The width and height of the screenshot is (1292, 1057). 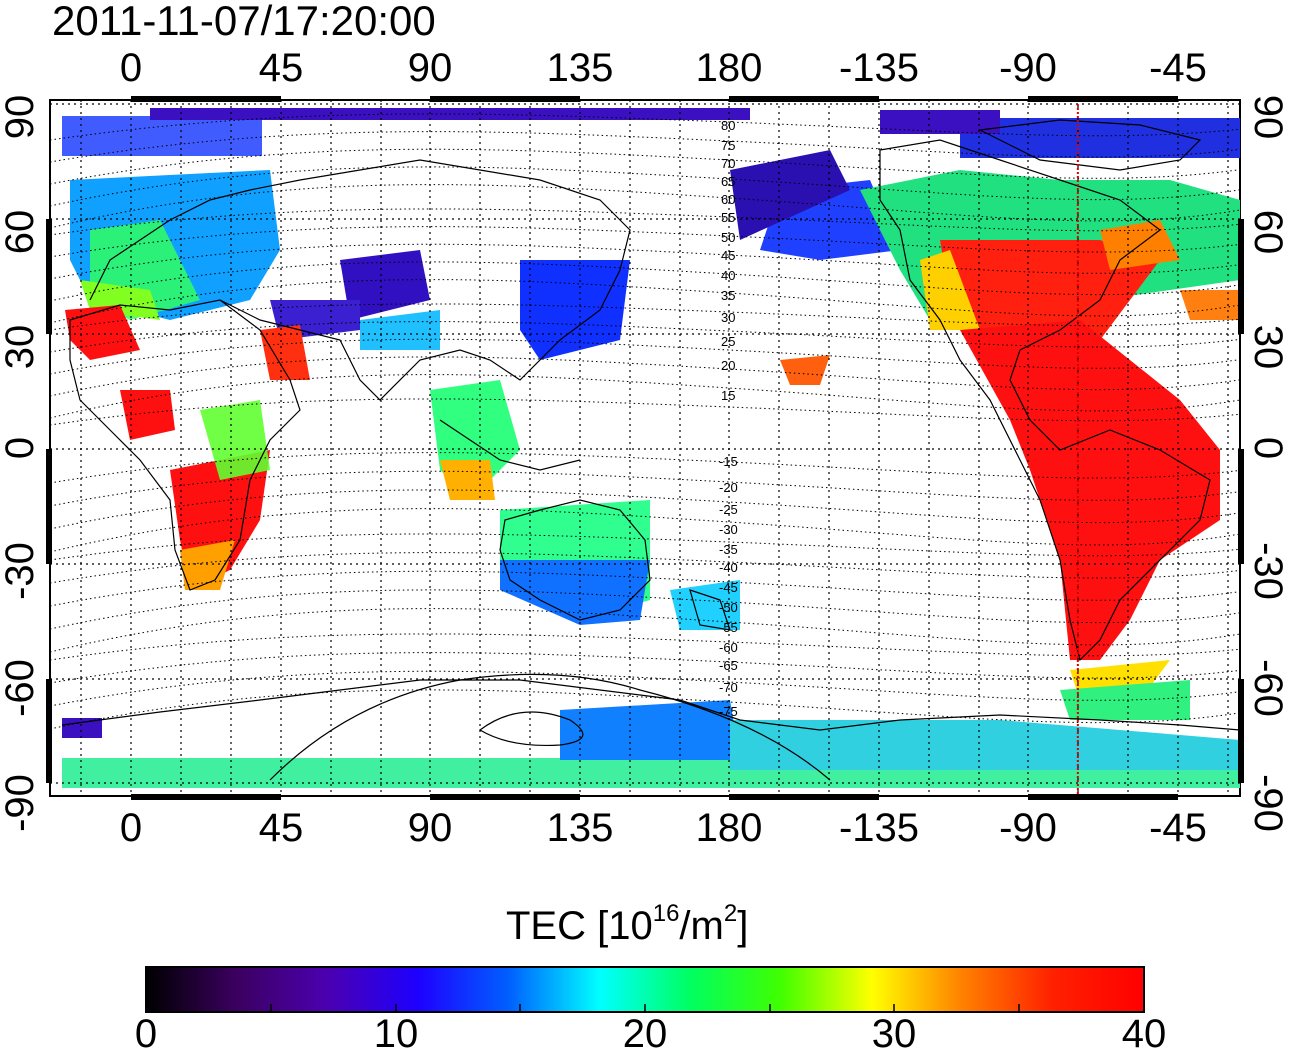 What do you see at coordinates (281, 828) in the screenshot?
I see `bottom-lon-tick-45: 45` at bounding box center [281, 828].